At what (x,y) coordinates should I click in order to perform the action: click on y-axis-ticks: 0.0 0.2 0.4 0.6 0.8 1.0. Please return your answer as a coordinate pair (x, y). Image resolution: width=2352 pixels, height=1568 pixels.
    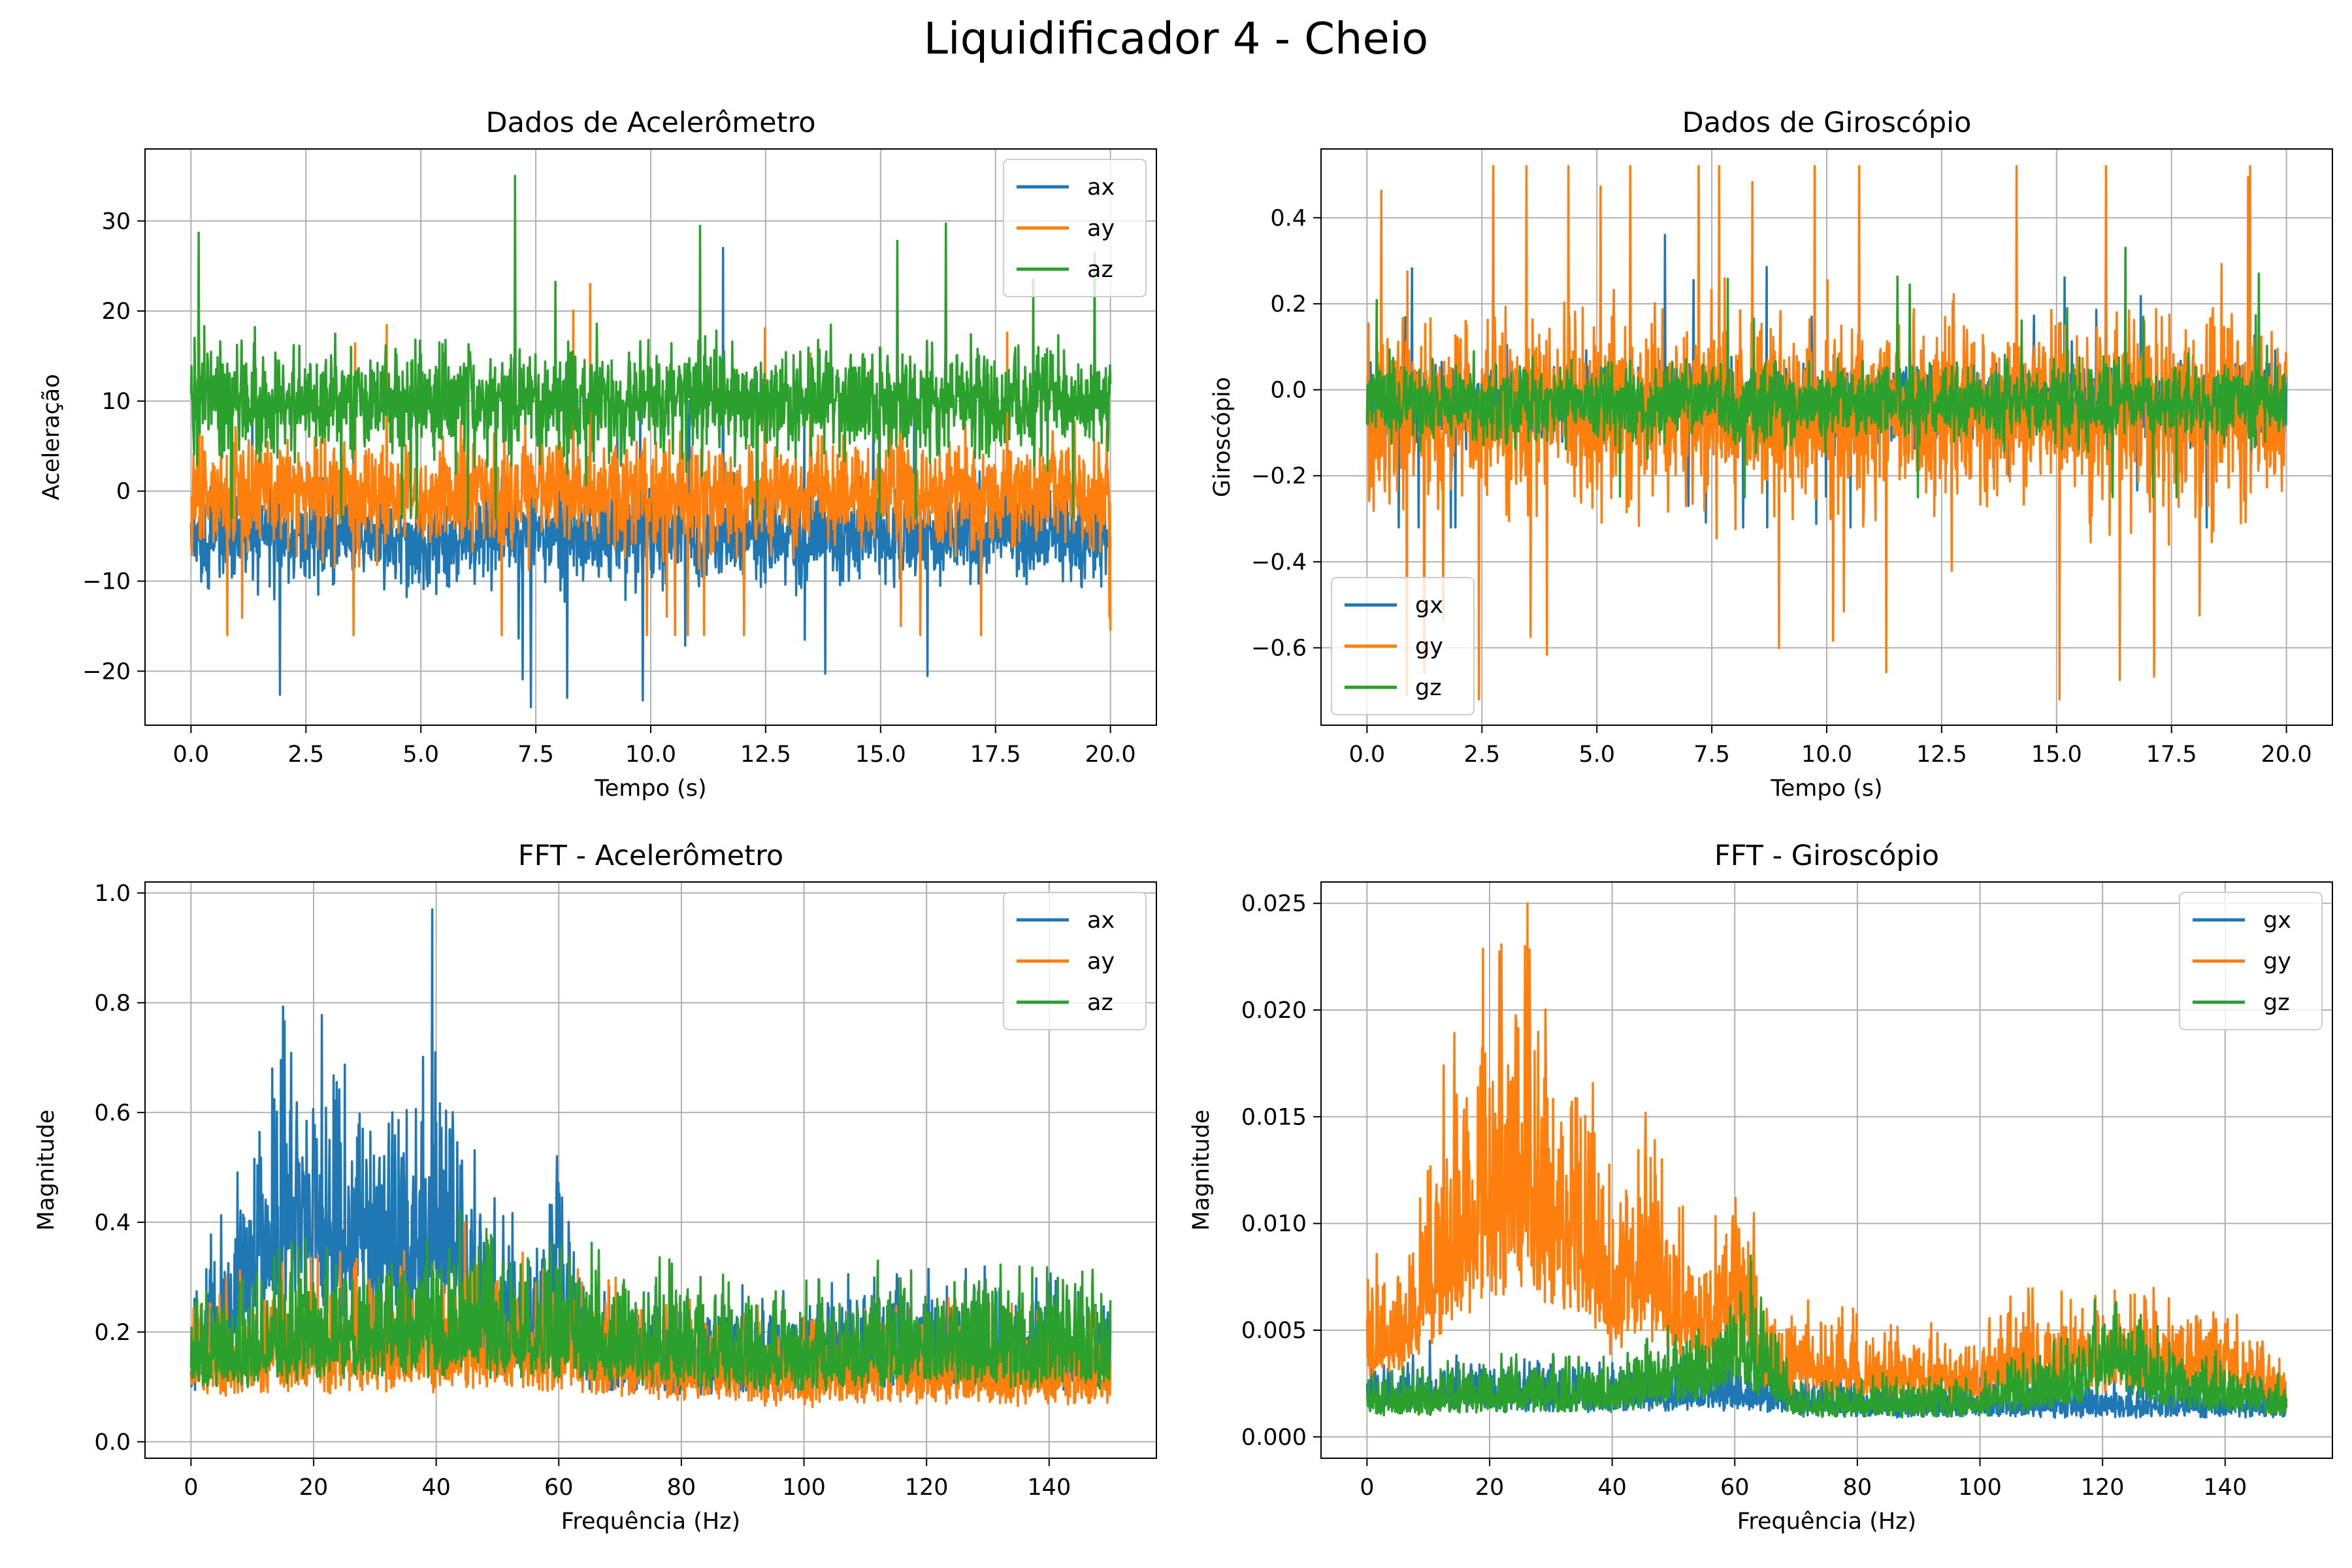
    Looking at the image, I should click on (119, 1168).